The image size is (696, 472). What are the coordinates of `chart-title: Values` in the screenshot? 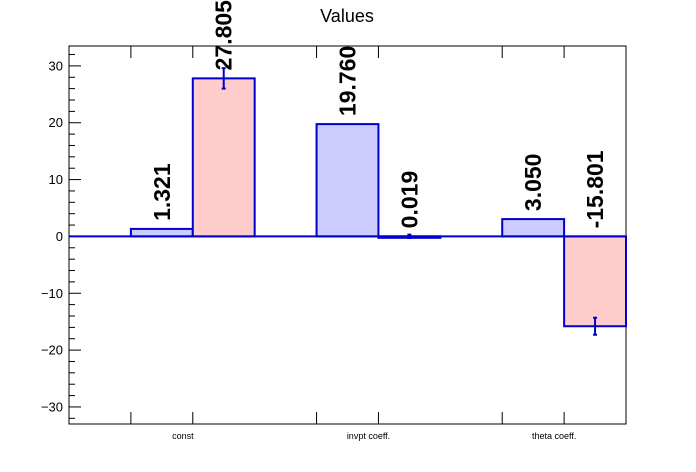 It's located at (347, 16).